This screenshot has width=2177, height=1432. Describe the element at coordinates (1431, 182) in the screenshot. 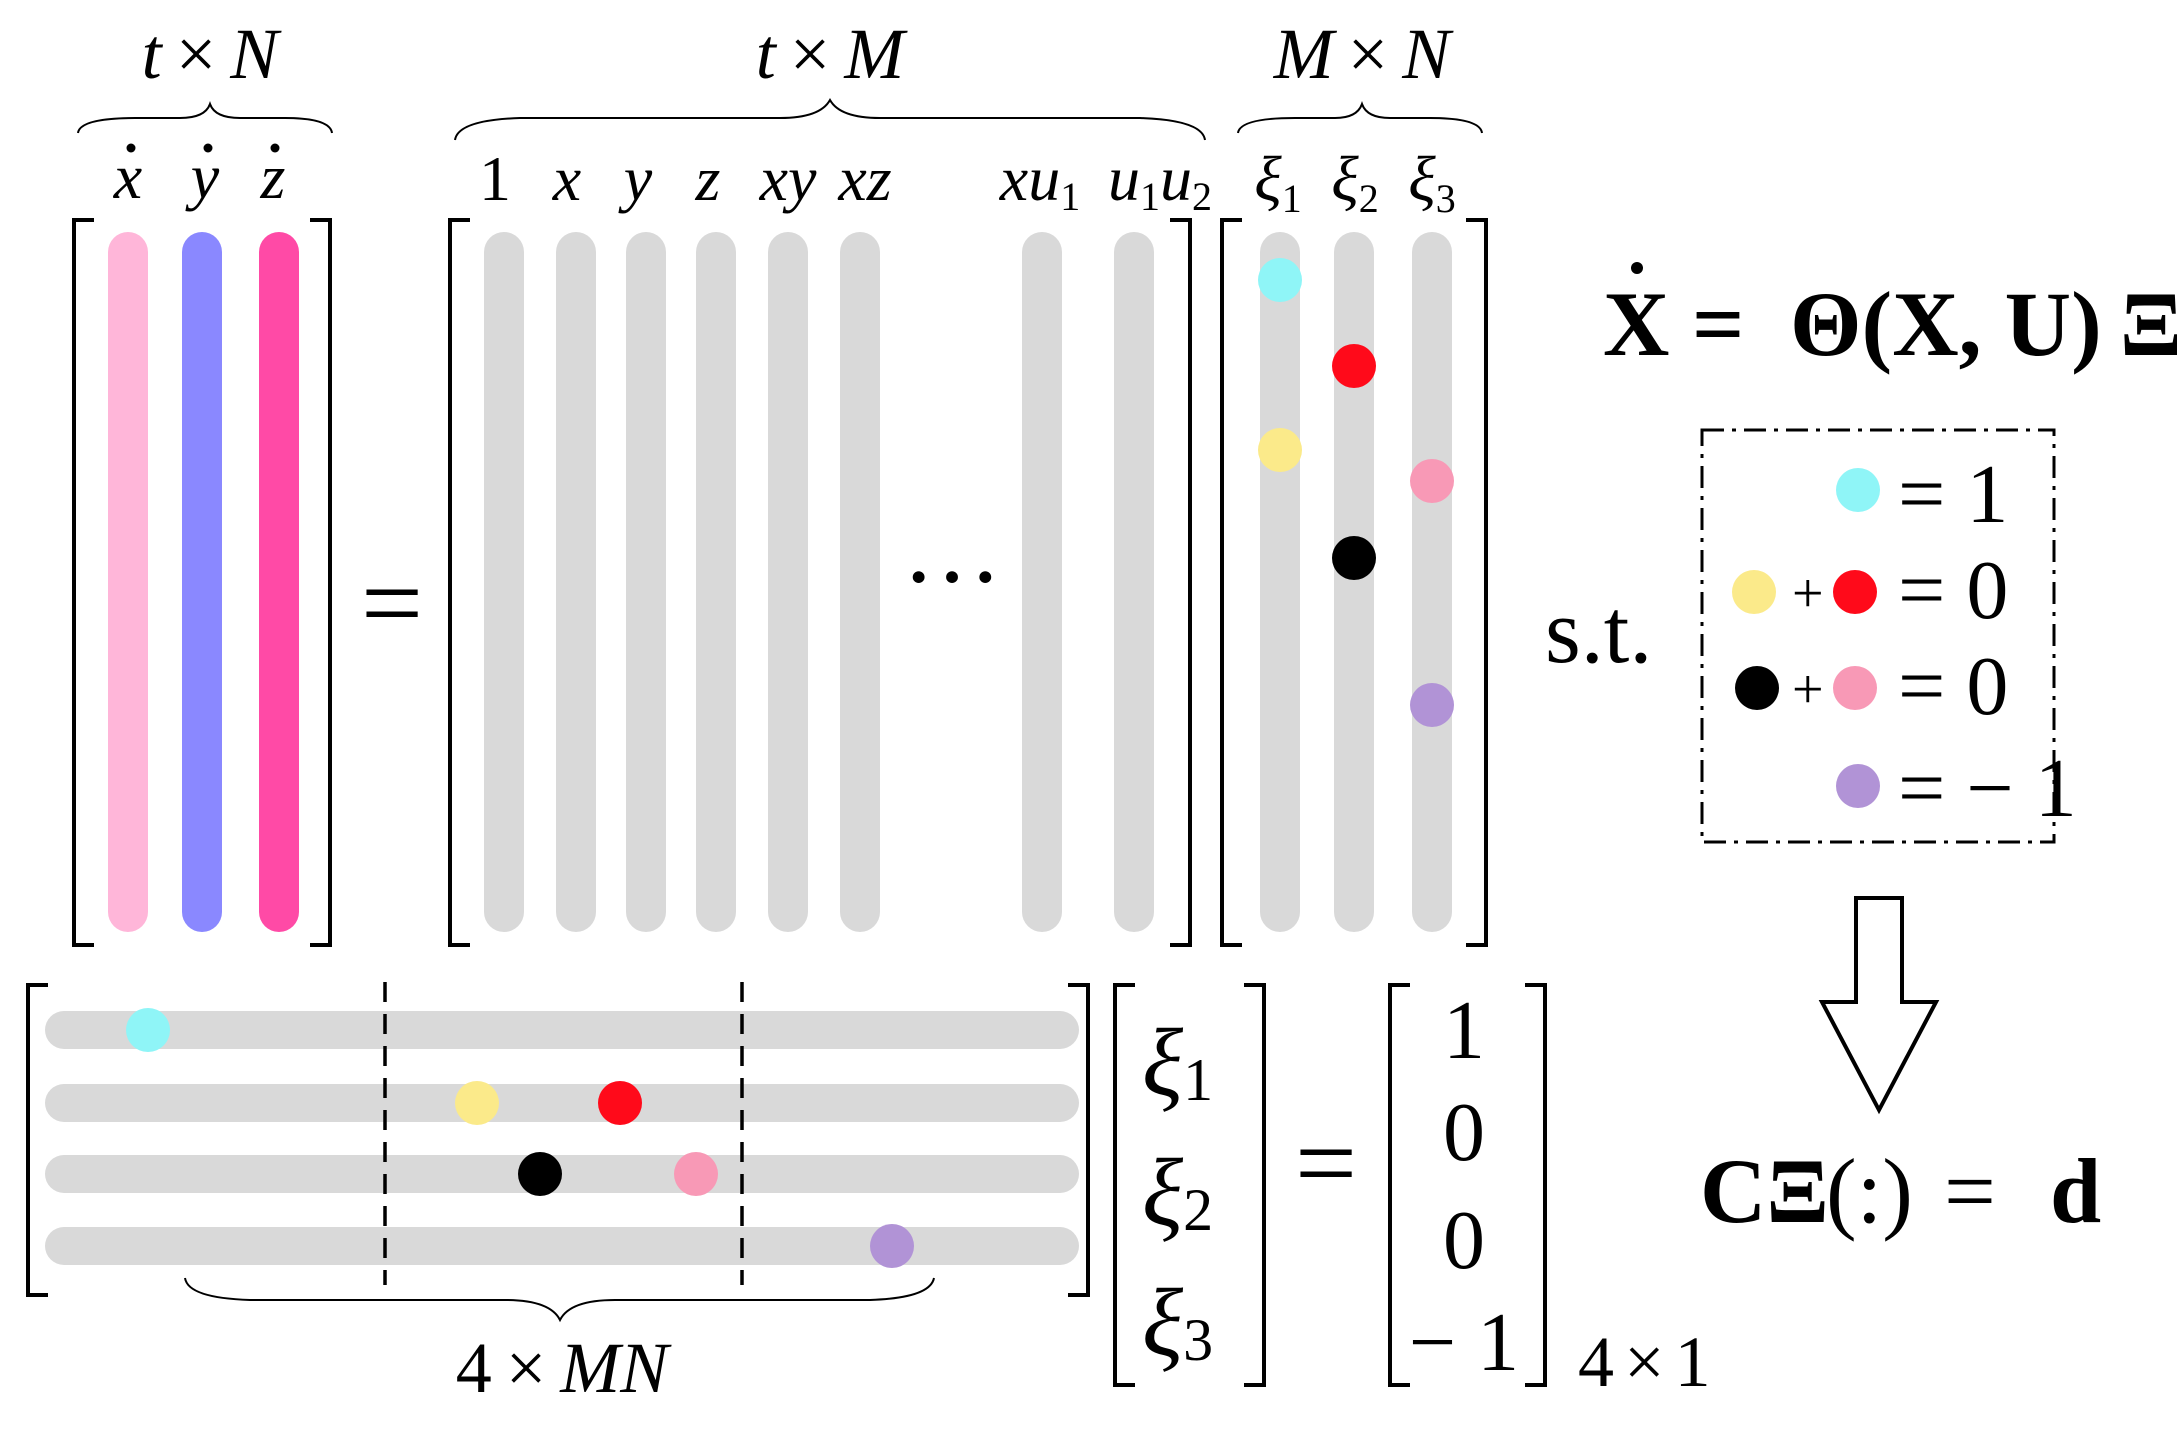

I see `coef-label-xi3: ξ3` at that location.